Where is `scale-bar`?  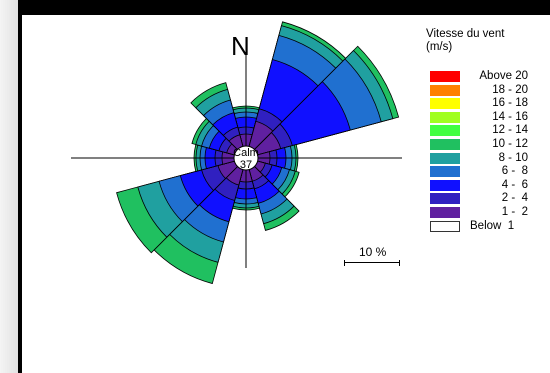 scale-bar is located at coordinates (372, 263).